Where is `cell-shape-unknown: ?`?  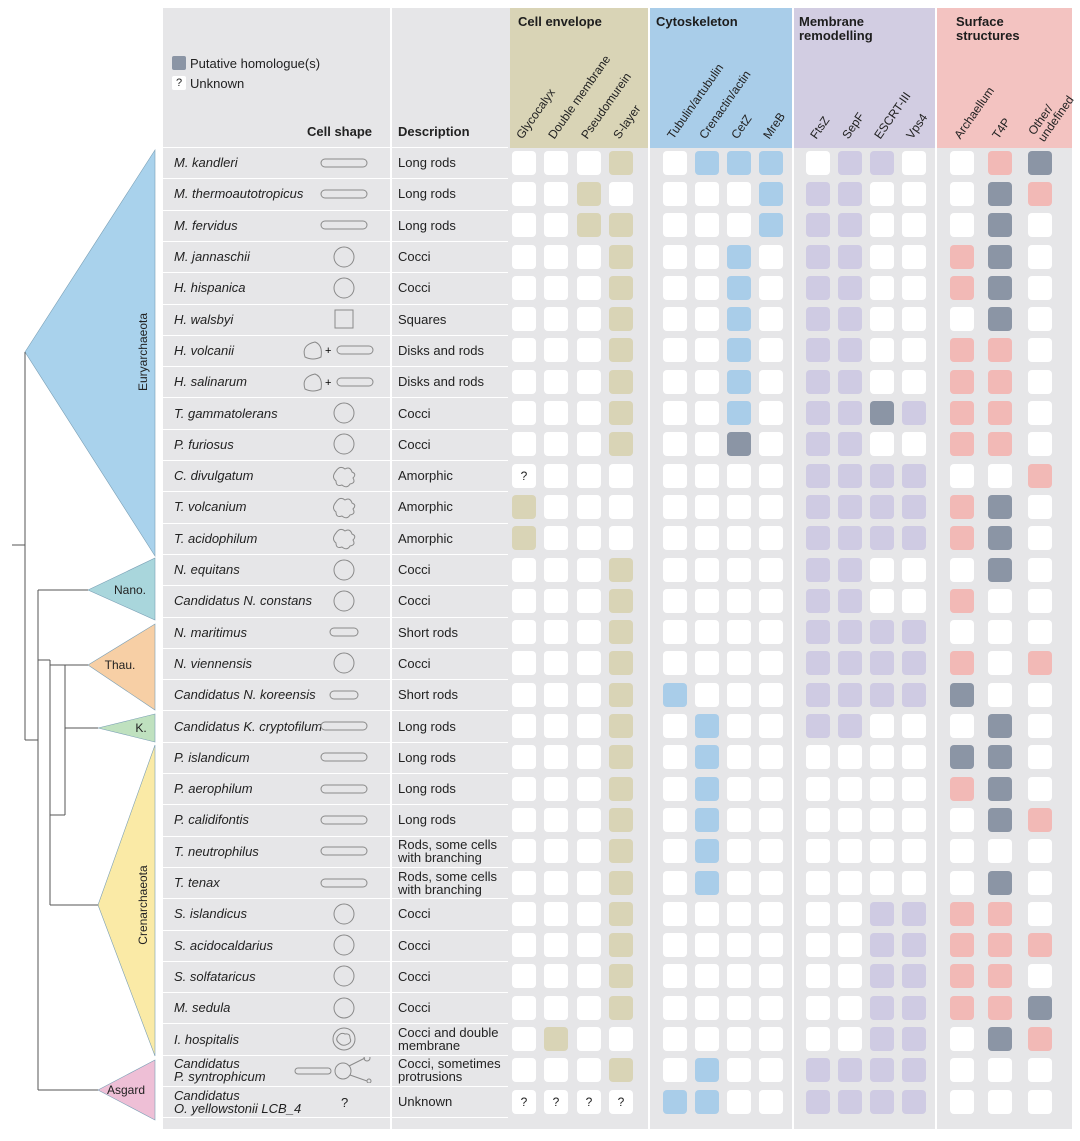
cell-shape-unknown: ? is located at coordinates (345, 1102).